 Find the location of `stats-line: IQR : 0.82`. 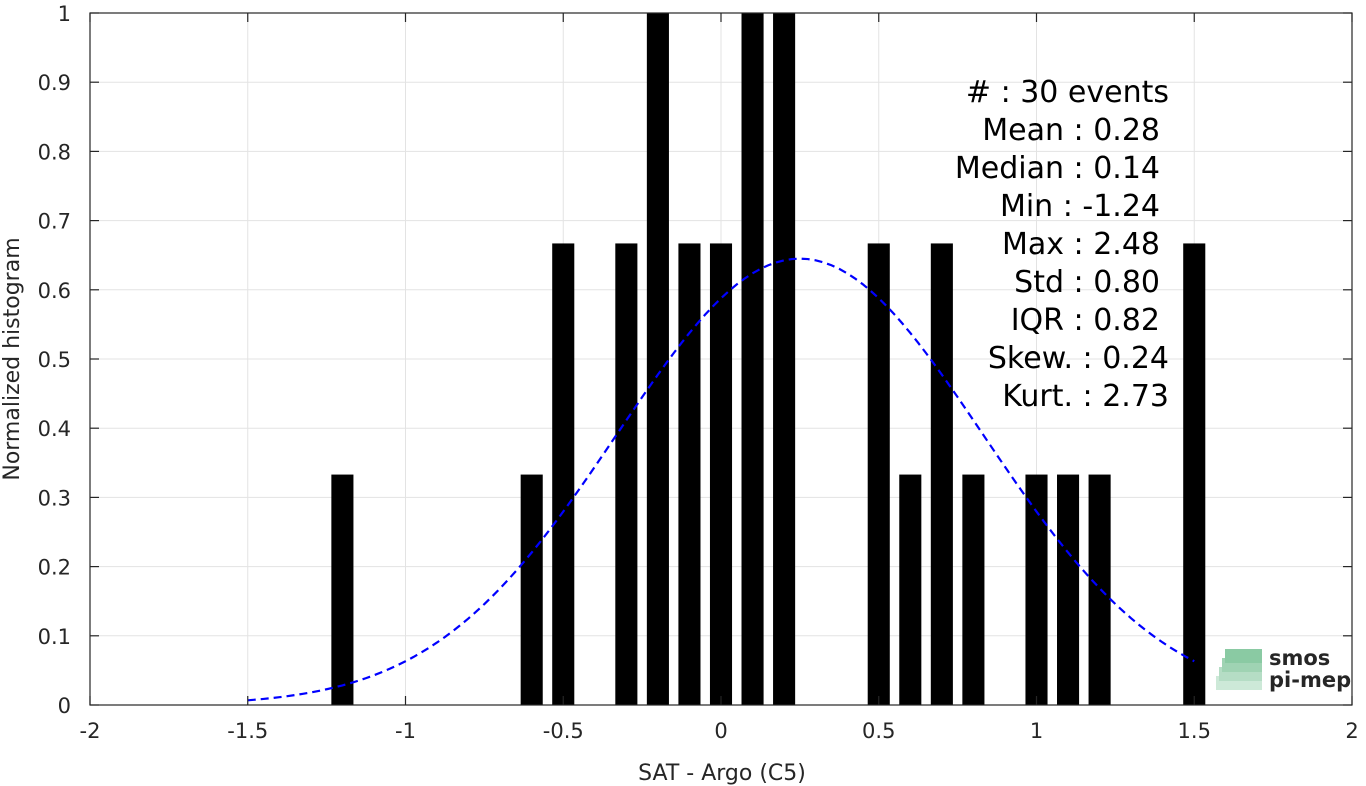

stats-line: IQR : 0.82 is located at coordinates (1085, 320).